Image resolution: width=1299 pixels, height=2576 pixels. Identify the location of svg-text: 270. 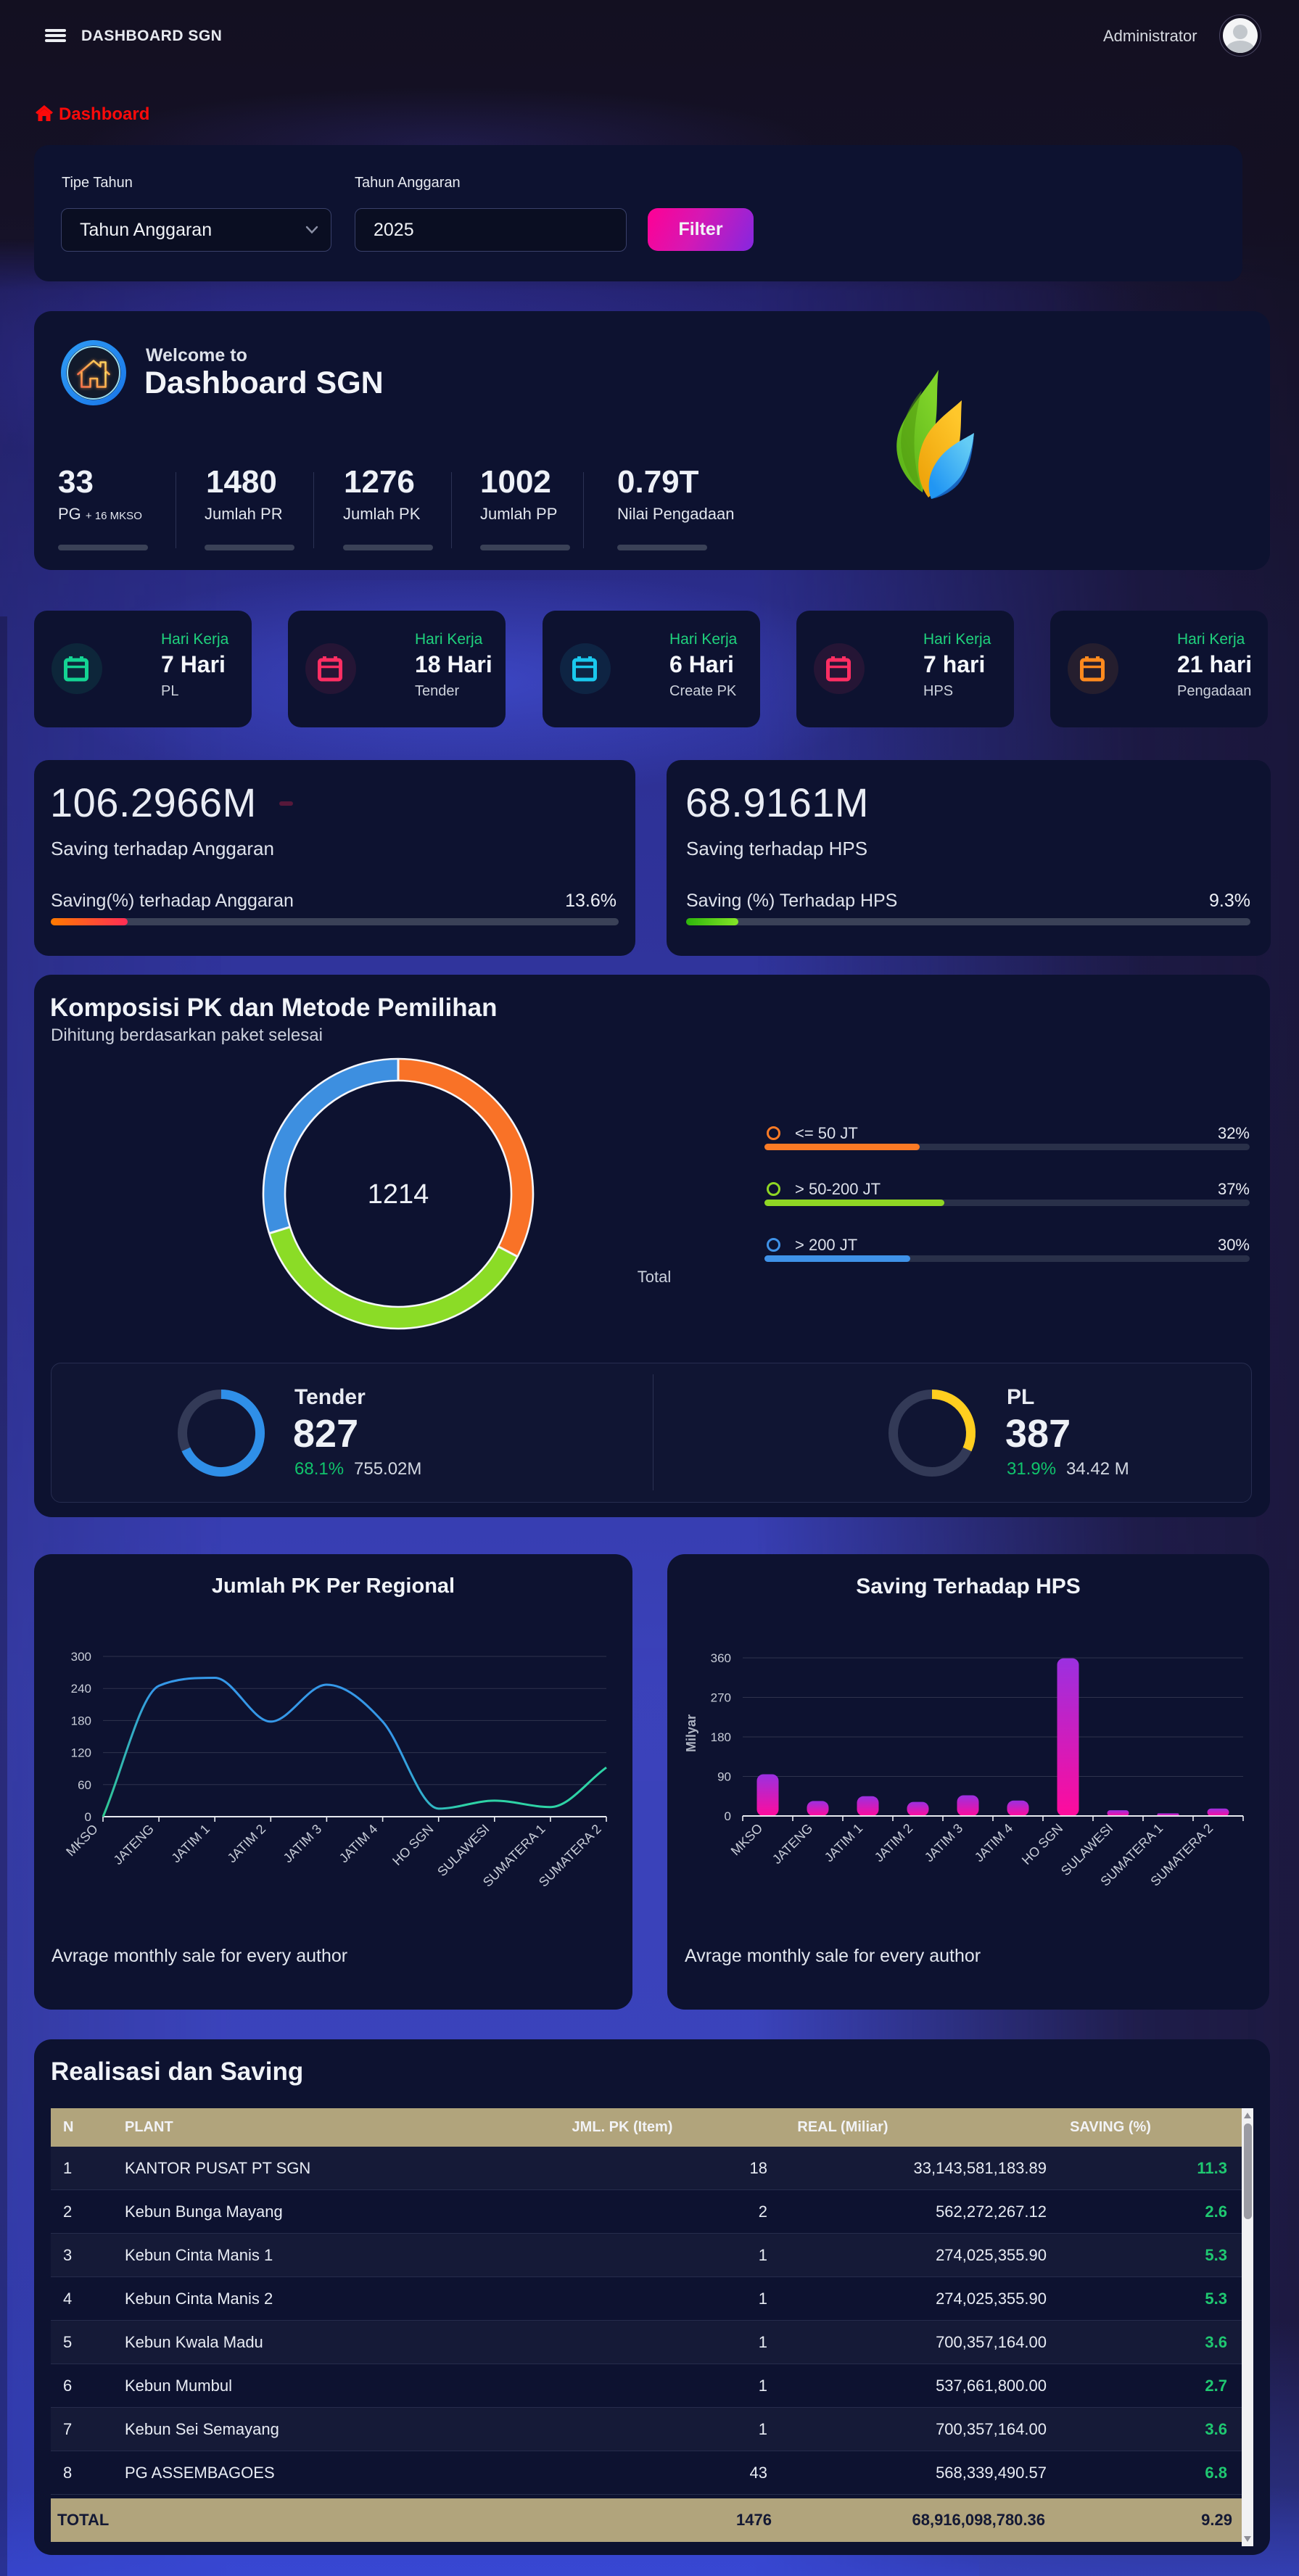
(721, 1698).